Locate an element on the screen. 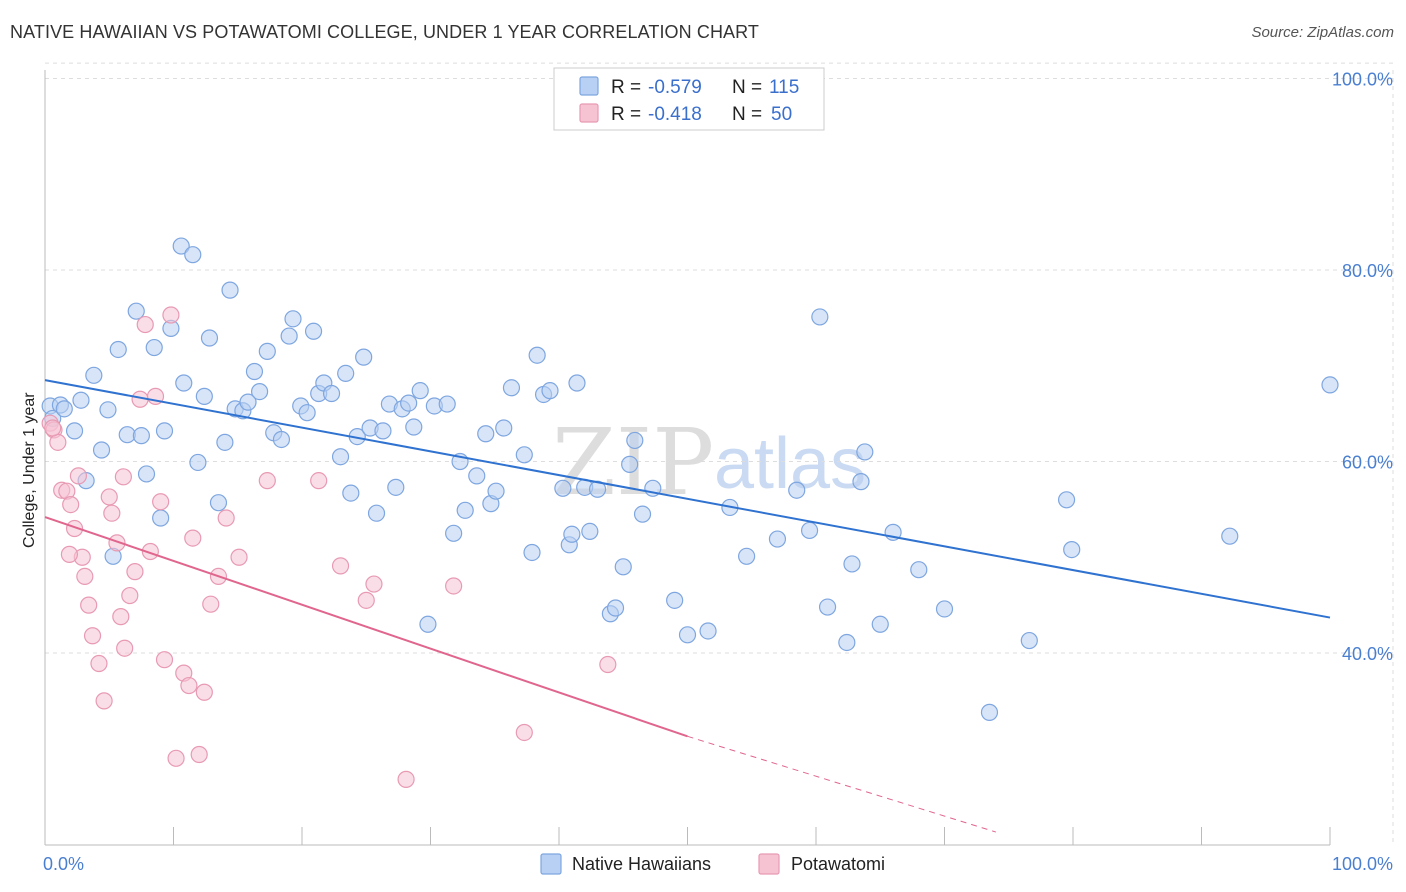 This screenshot has width=1406, height=892. chart-source: Source: ZipAtlas.com is located at coordinates (1322, 32).